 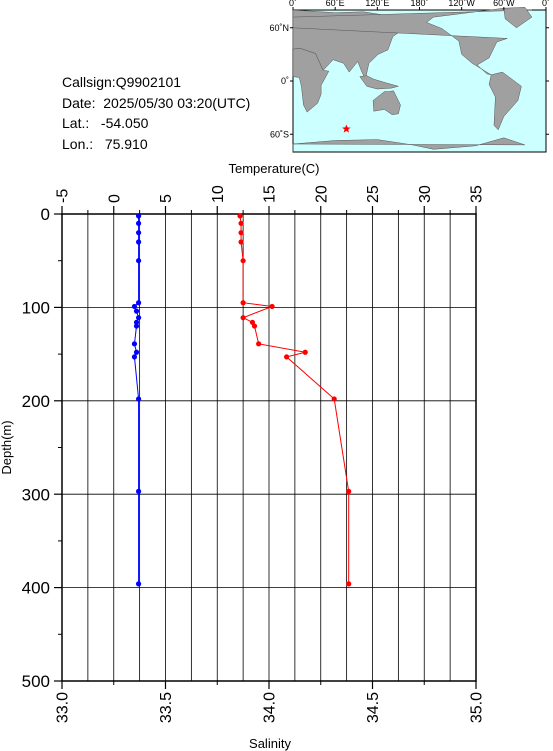 I want to click on lat-line: Lat.: -54.050, so click(x=156, y=123).